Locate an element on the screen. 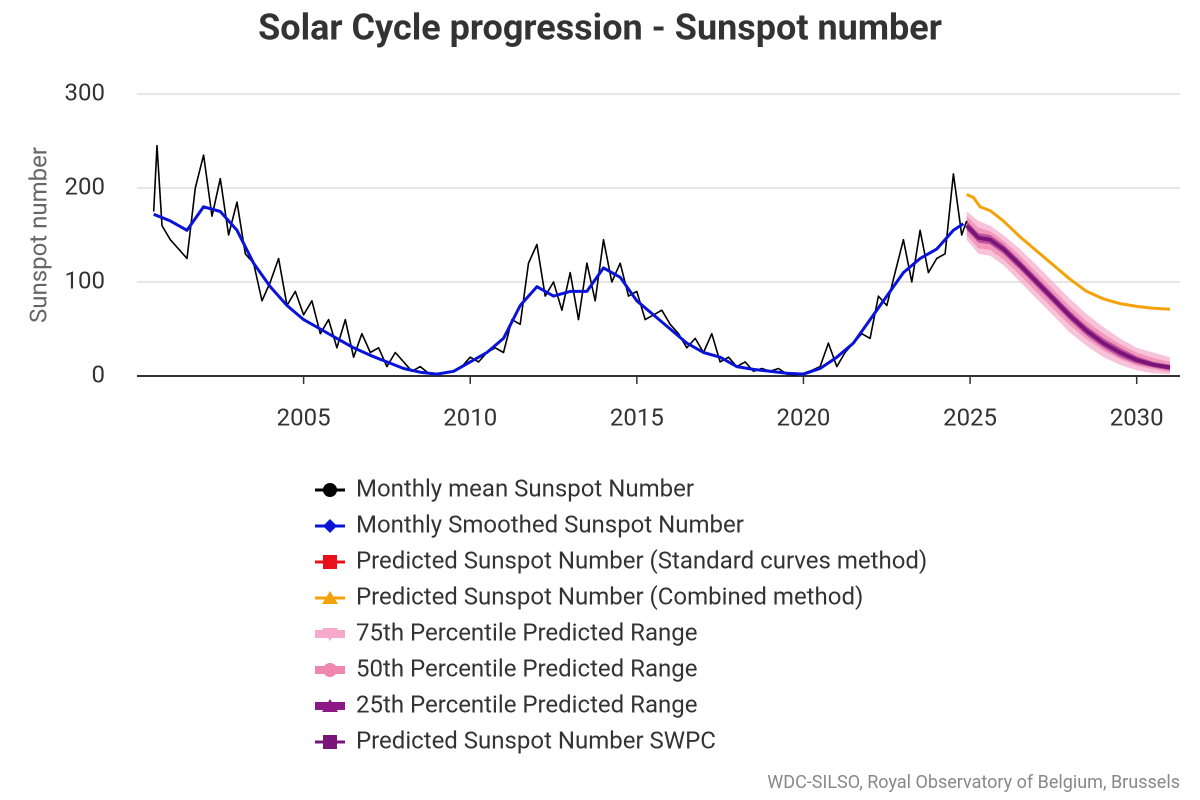 The image size is (1200, 800). legend-label: 25th Percentile Predicted Range is located at coordinates (526, 704).